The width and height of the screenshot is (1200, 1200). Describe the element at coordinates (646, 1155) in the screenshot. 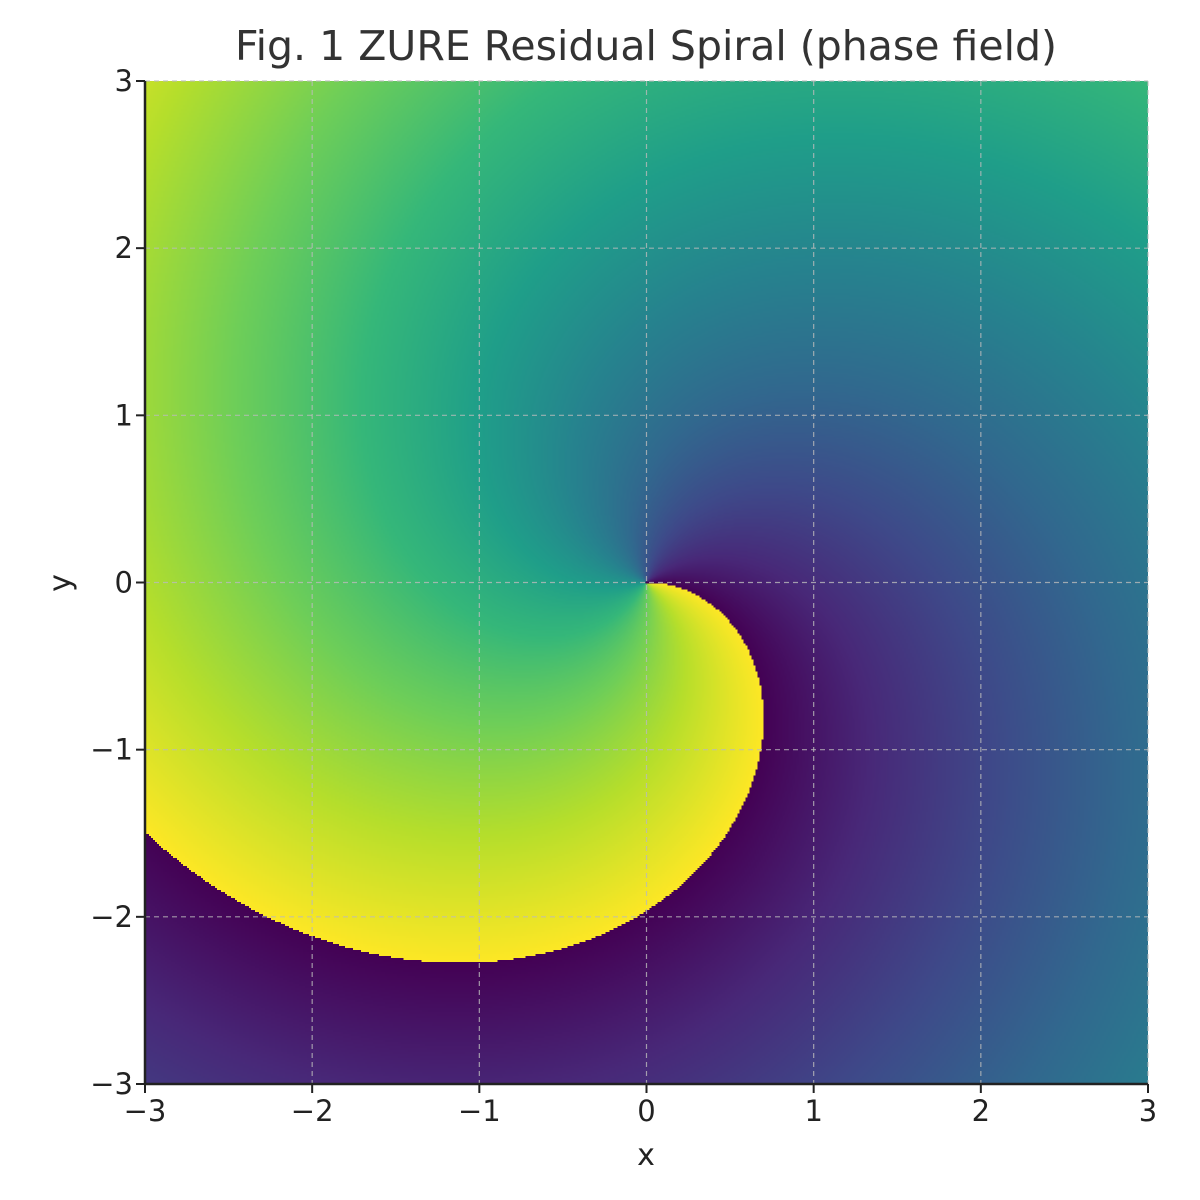

I see `x-axis-label: x` at that location.